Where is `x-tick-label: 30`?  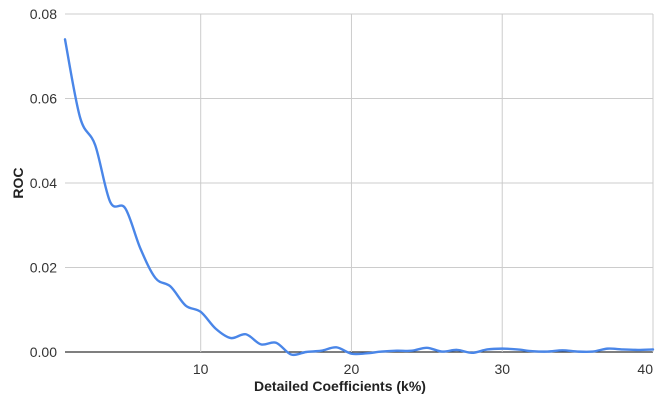 x-tick-label: 30 is located at coordinates (502, 369).